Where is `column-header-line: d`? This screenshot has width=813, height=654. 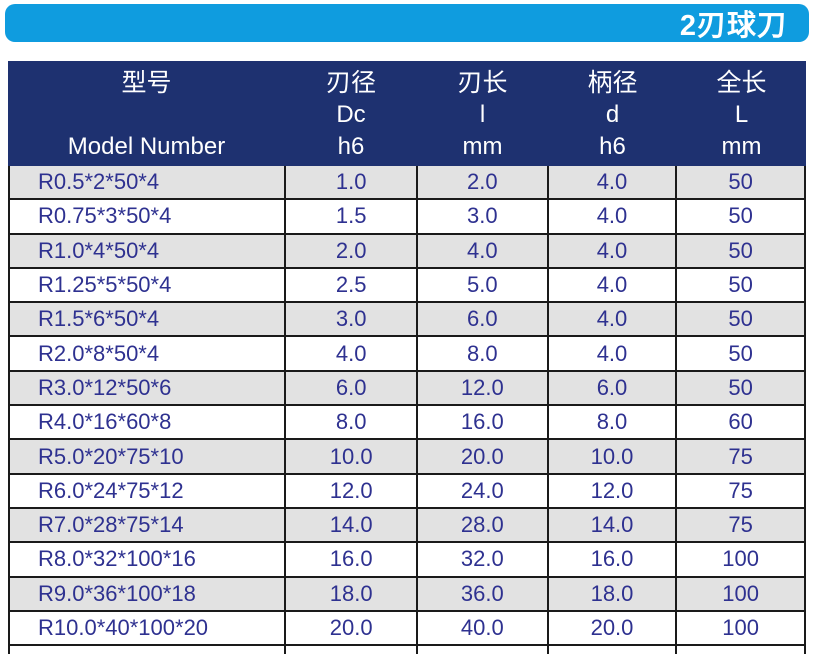 column-header-line: d is located at coordinates (612, 114).